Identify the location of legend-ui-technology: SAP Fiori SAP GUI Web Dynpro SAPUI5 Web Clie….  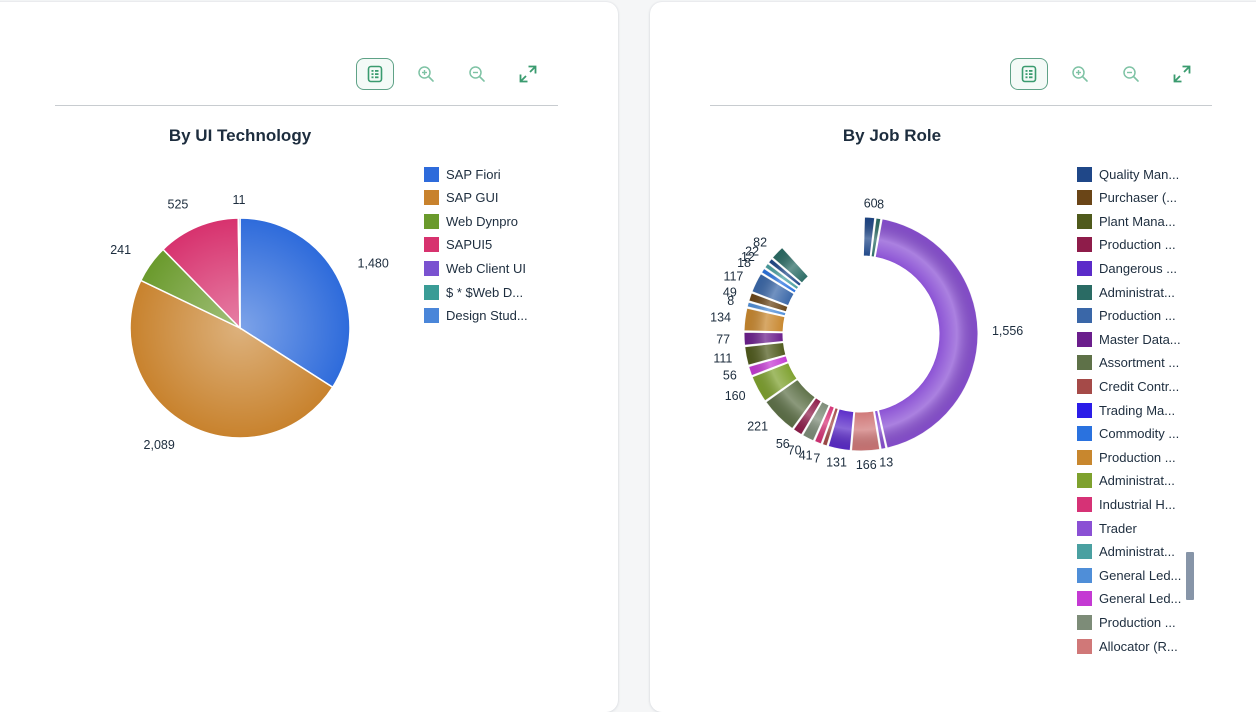
(509, 244).